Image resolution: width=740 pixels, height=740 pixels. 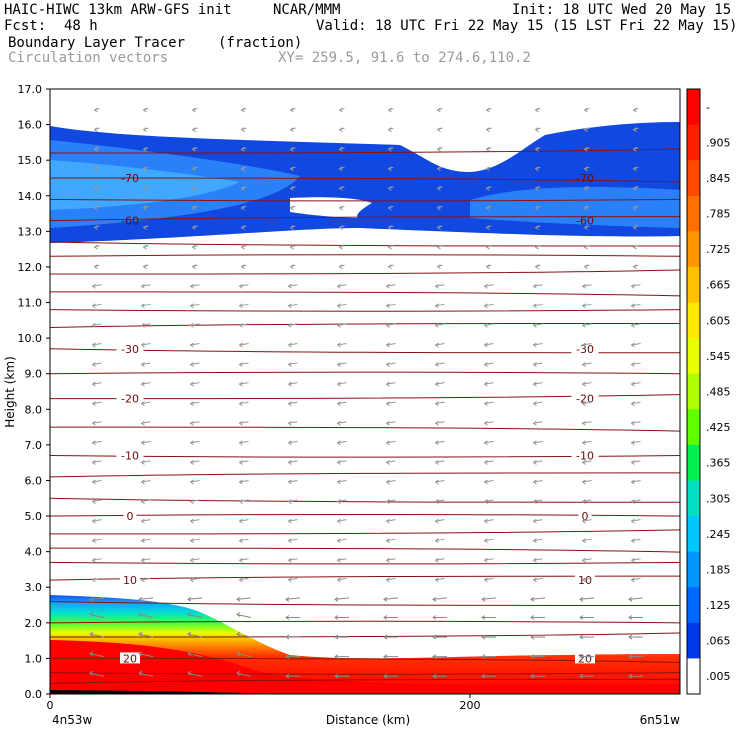 What do you see at coordinates (693, 391) in the screenshot?
I see `colorbar-frame` at bounding box center [693, 391].